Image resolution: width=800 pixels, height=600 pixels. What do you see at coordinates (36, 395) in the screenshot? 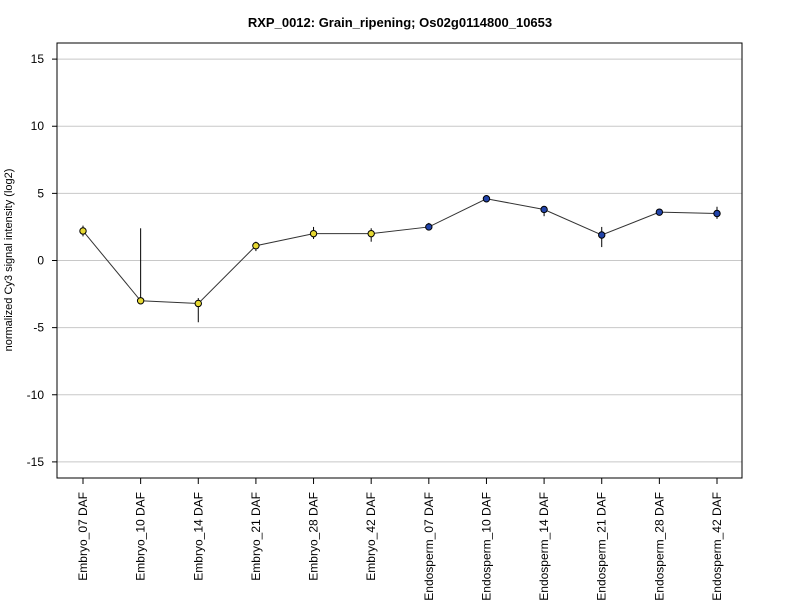
I see `y-tick-label: -10` at bounding box center [36, 395].